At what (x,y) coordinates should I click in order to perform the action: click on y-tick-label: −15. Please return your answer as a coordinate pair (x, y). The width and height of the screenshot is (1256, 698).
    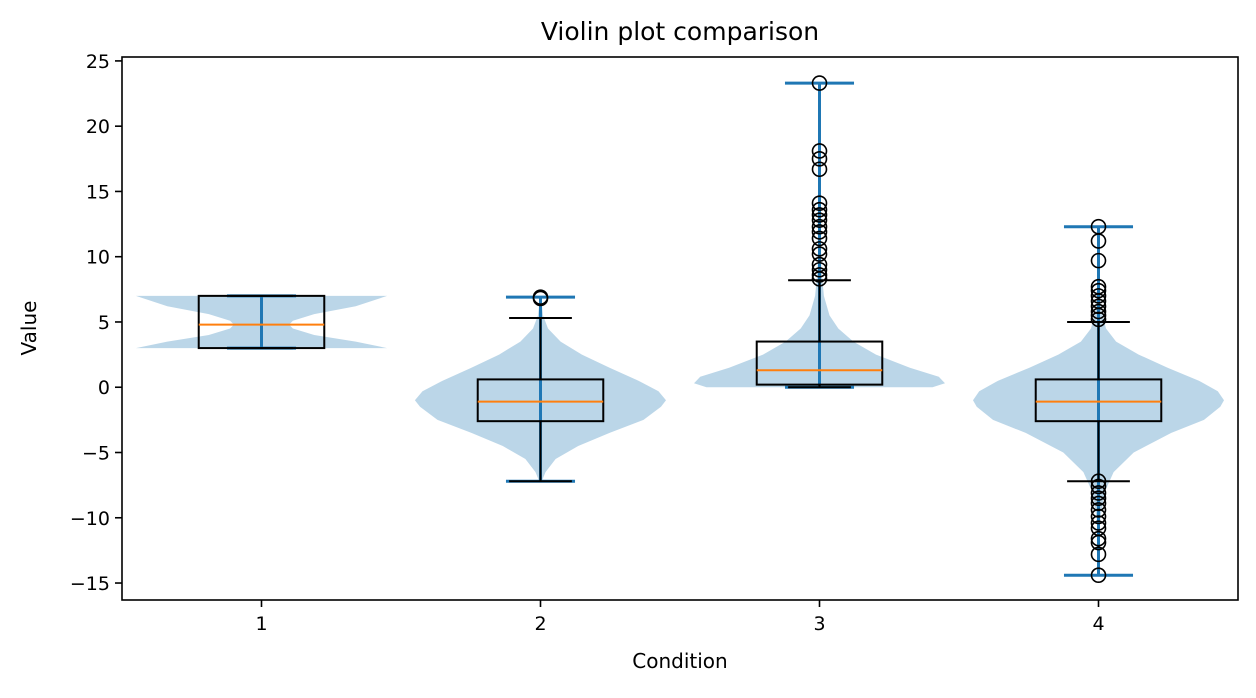
    Looking at the image, I should click on (90, 584).